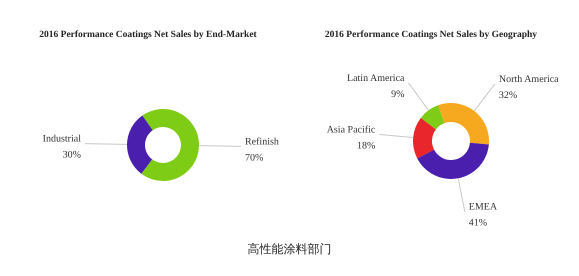  Describe the element at coordinates (261, 142) in the screenshot. I see `slice-label: Refinish` at that location.